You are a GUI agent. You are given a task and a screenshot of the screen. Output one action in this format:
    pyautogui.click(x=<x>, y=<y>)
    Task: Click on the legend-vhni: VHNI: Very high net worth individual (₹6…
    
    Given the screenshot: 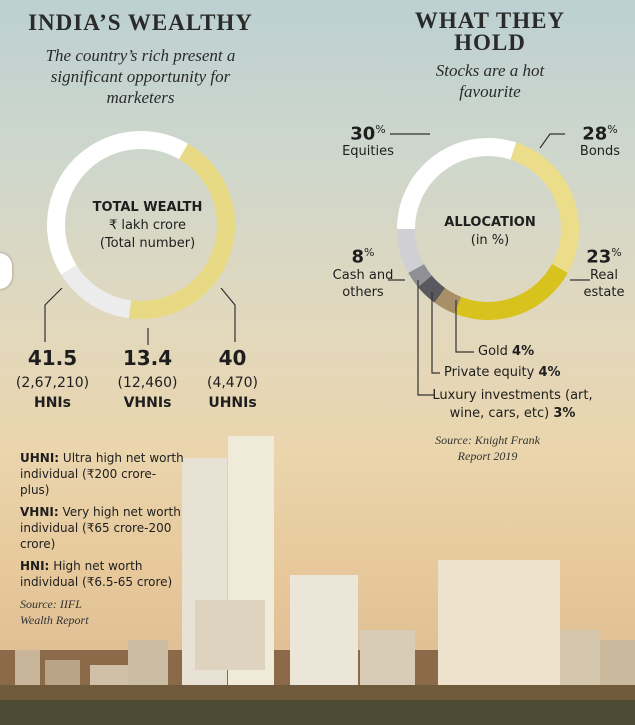 What is the action you would take?
    pyautogui.click(x=100, y=528)
    